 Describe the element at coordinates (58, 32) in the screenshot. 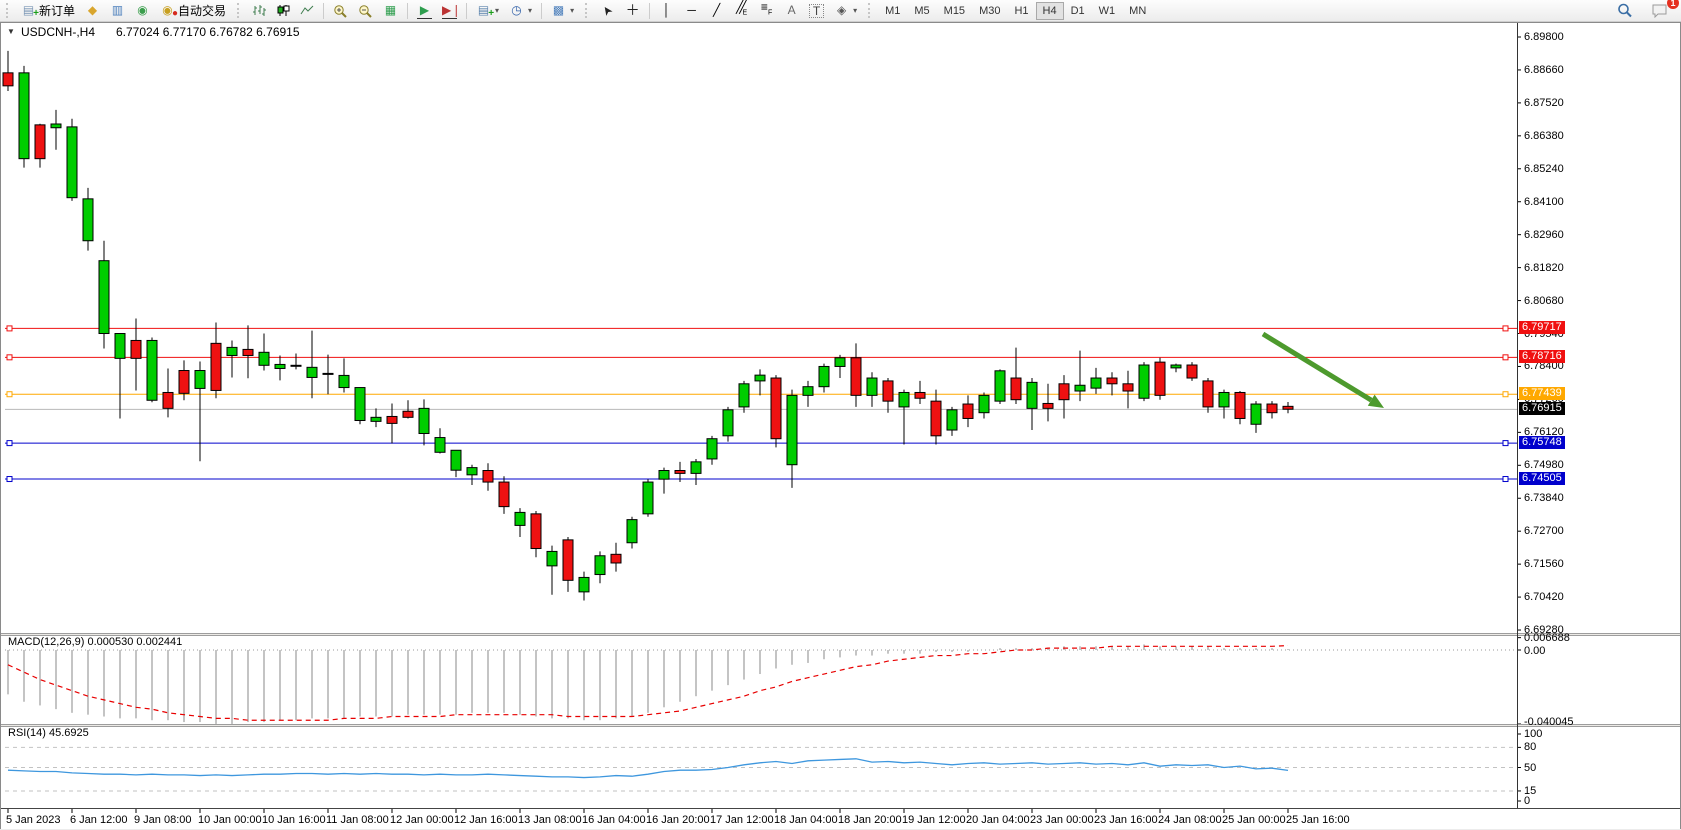

I see `chart-symbol-period: USDCNH-,H4` at that location.